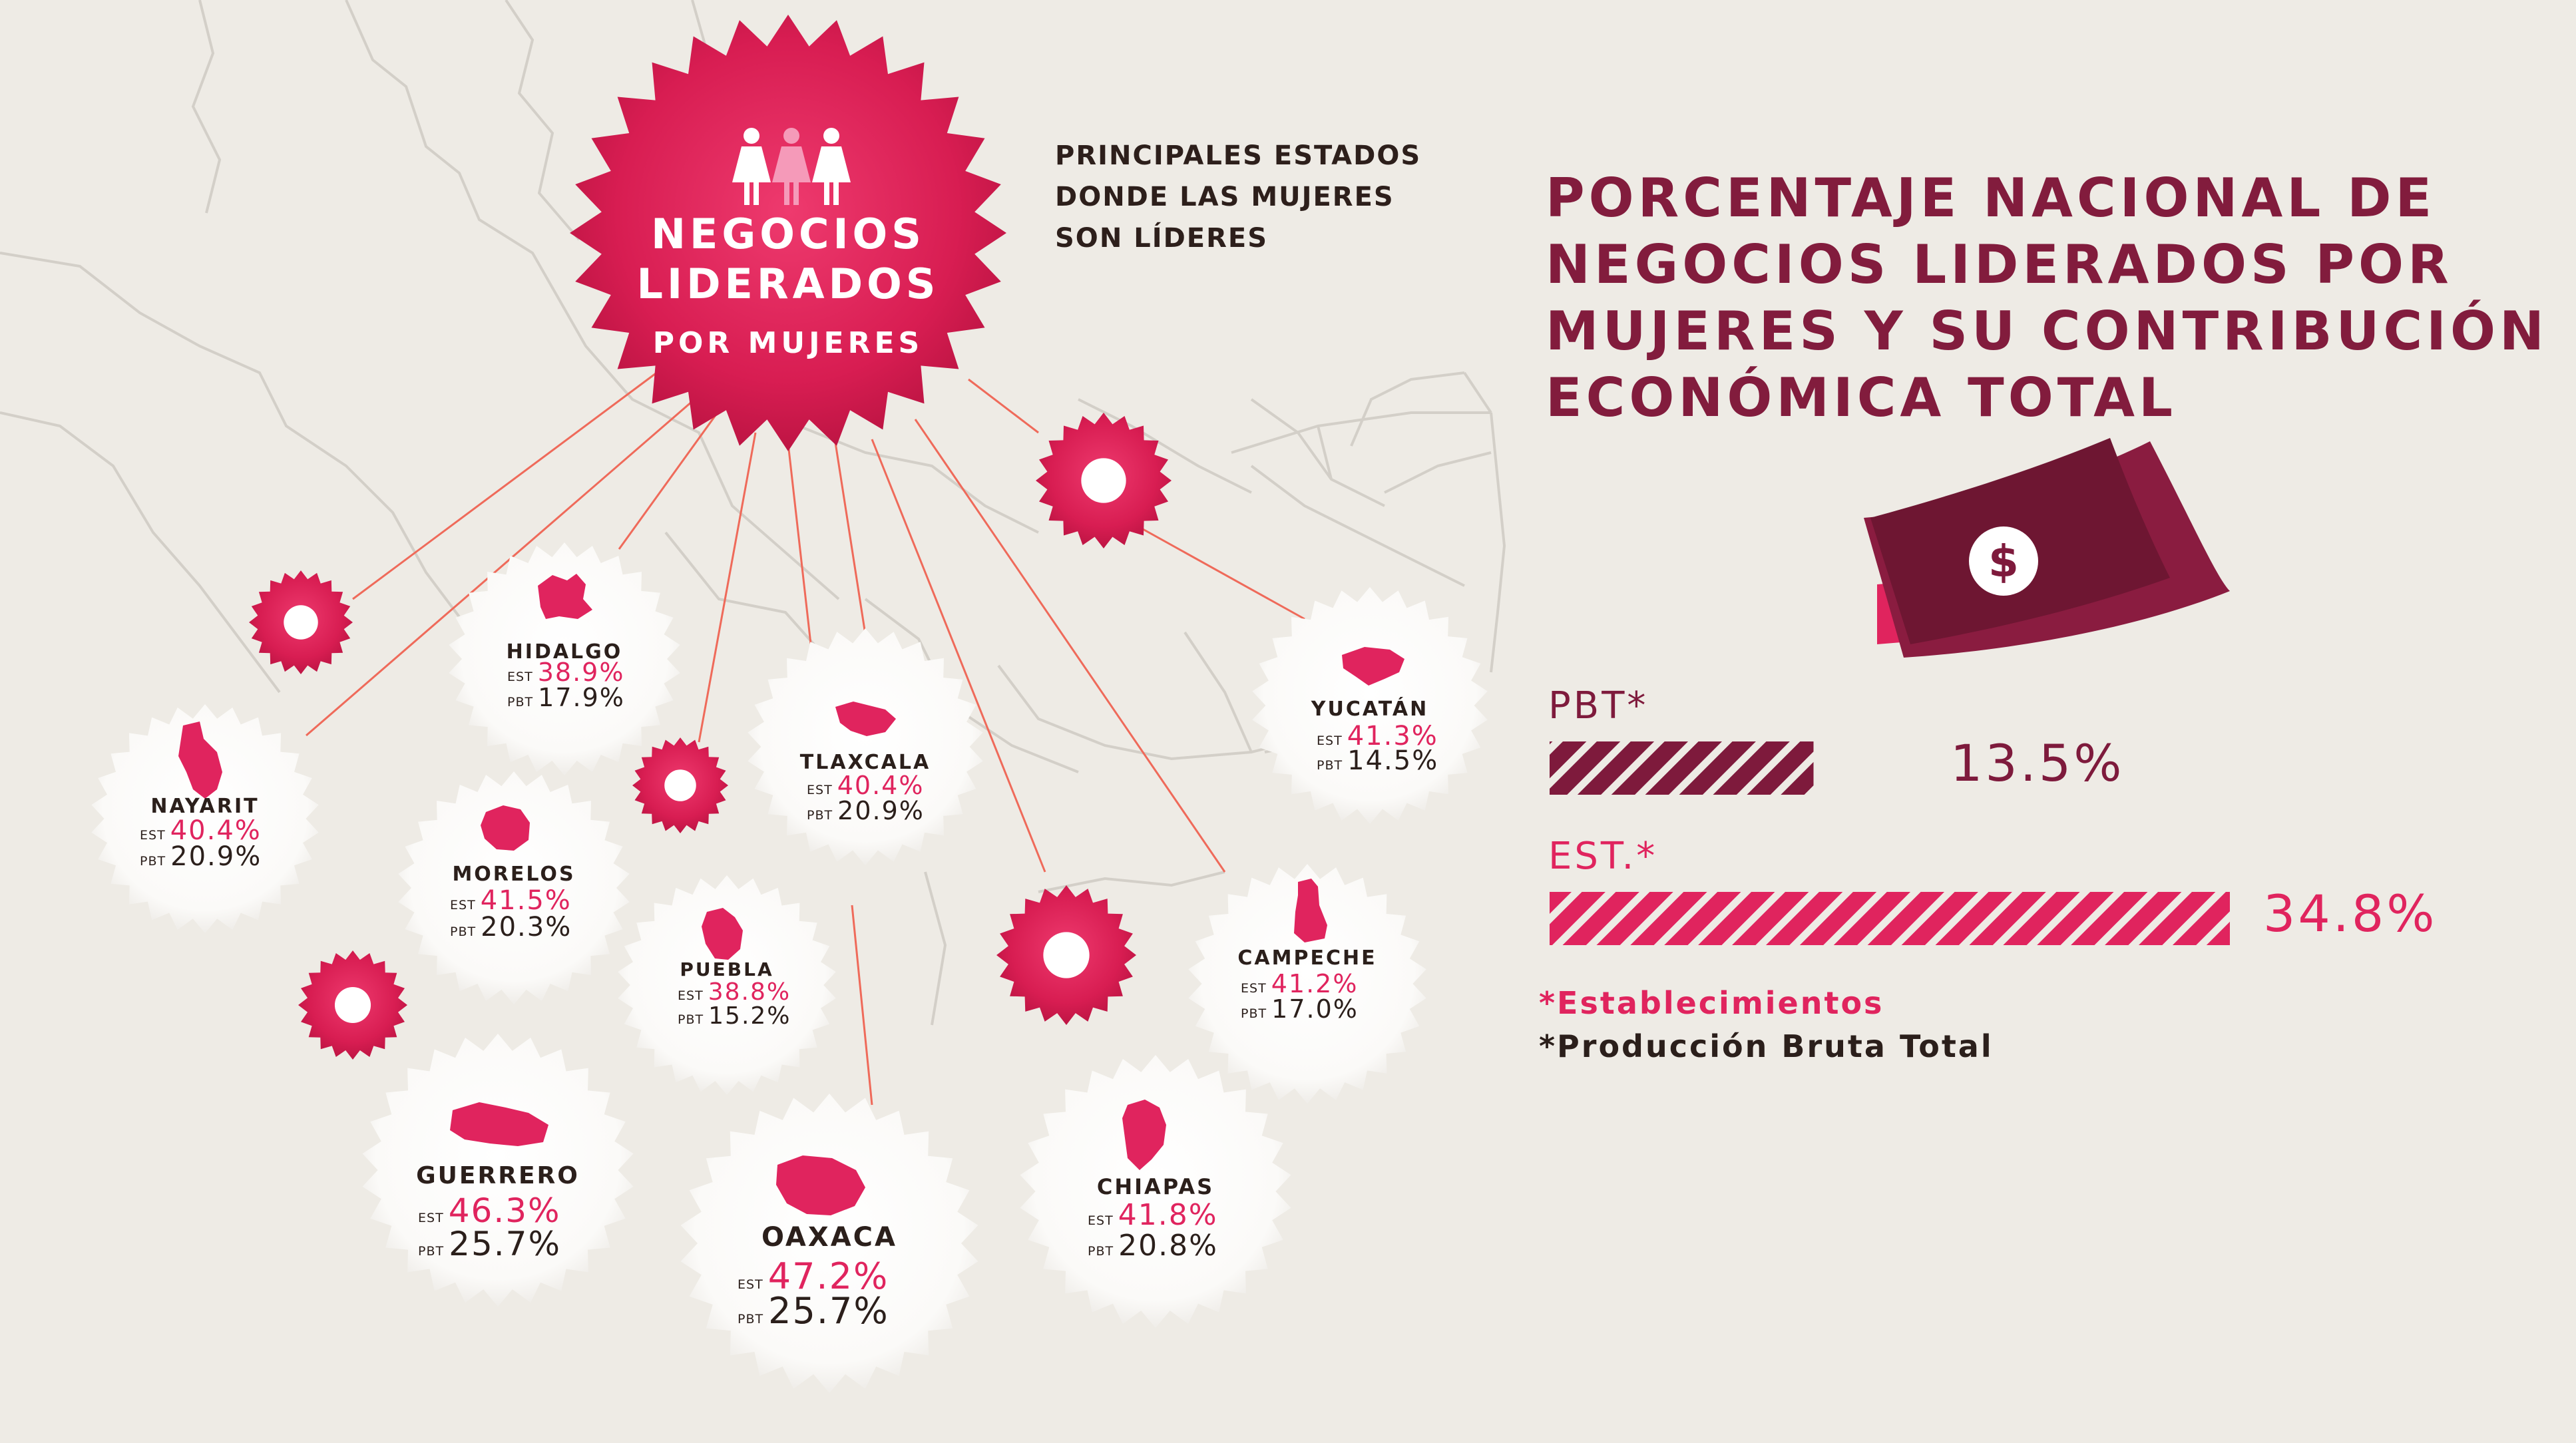 This screenshot has height=1443, width=2576. I want to click on subtitle-line: DONDE LAS MUJERES, so click(1225, 197).